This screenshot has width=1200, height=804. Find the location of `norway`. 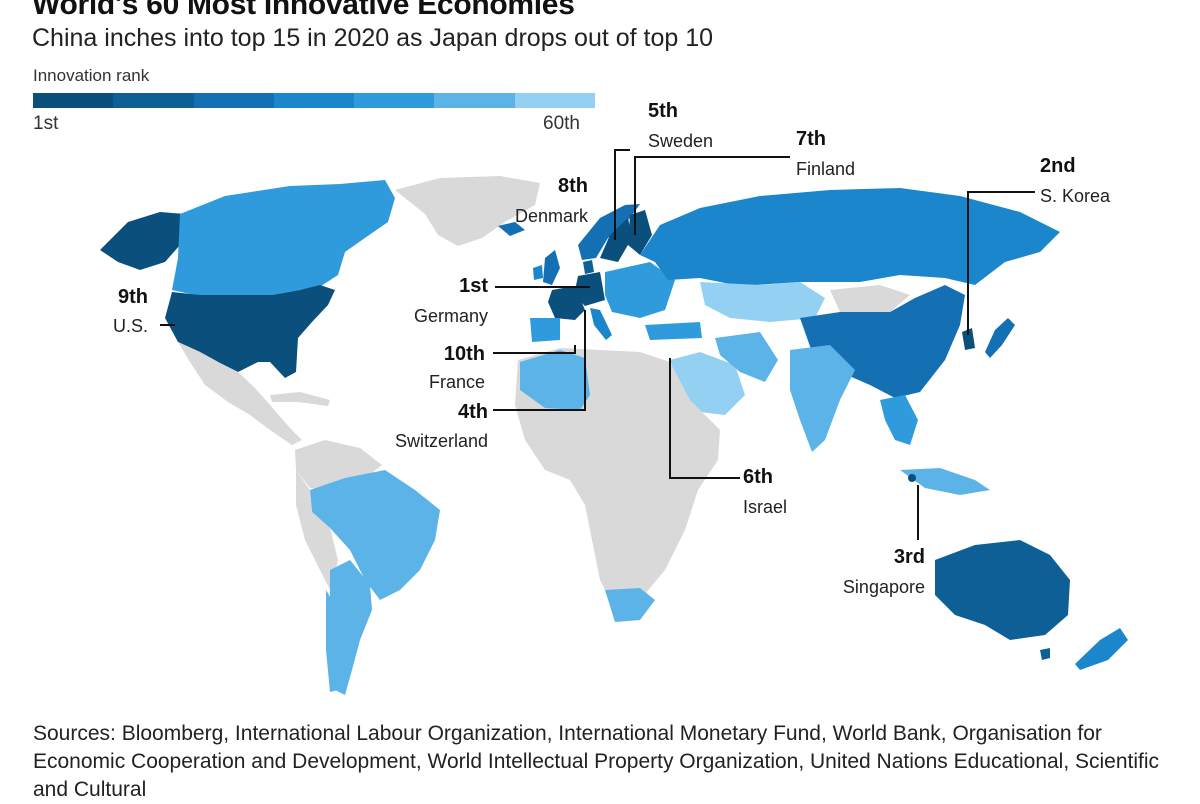

norway is located at coordinates (609, 232).